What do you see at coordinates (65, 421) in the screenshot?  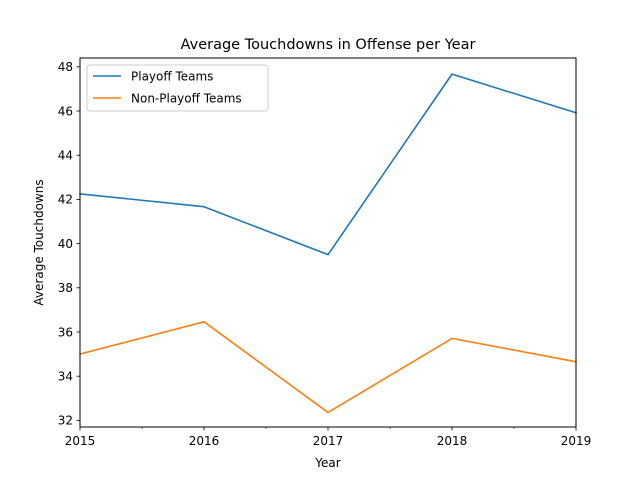 I see `y-tick-label: 32` at bounding box center [65, 421].